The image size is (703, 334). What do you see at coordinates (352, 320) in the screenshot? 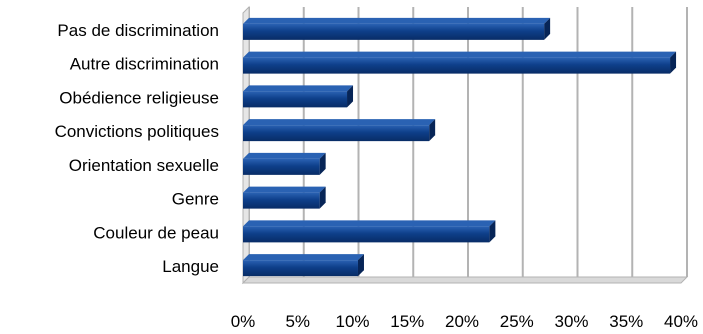
I see `x-tick-label: 10%` at bounding box center [352, 320].